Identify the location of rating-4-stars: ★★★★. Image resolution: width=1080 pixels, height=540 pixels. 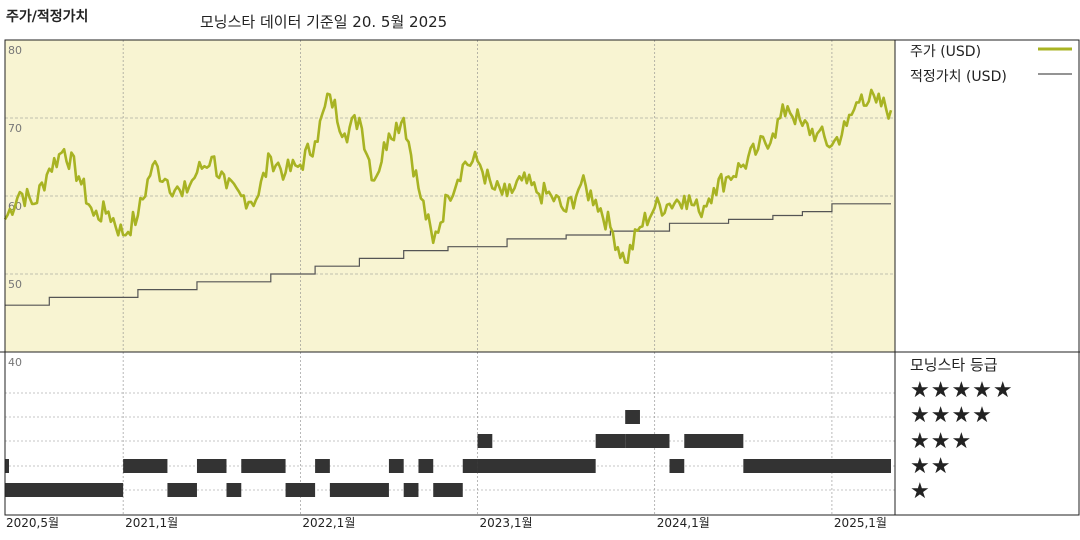
(951, 415).